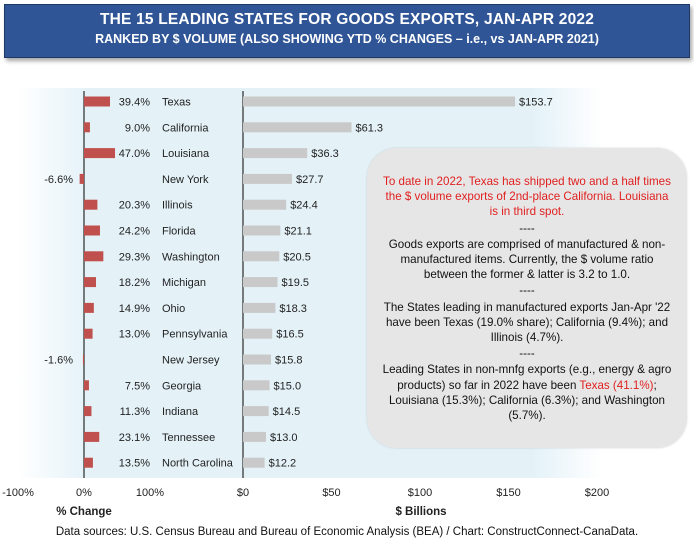 Image resolution: width=694 pixels, height=546 pixels. I want to click on dollar-axis-tick: $100, so click(420, 493).